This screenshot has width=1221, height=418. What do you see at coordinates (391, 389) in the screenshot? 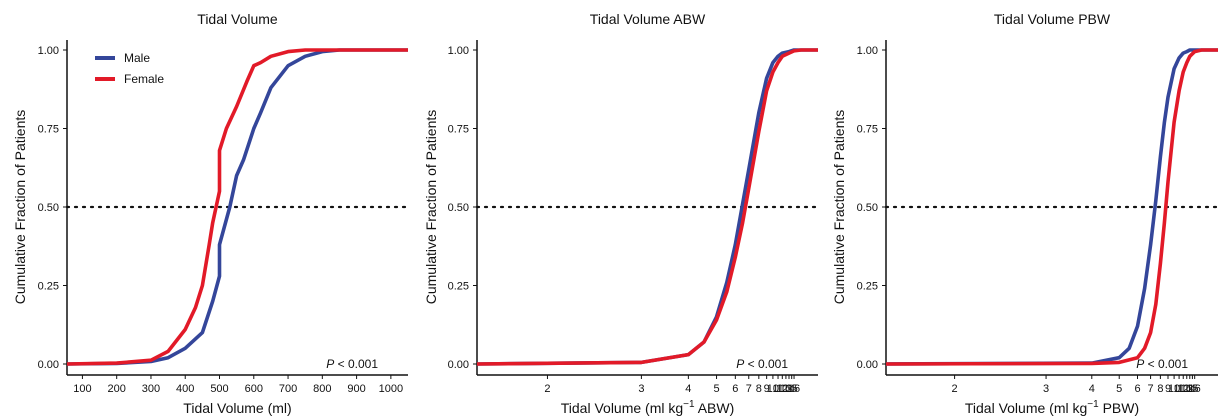
I see `x-tick-label: 1000` at bounding box center [391, 389].